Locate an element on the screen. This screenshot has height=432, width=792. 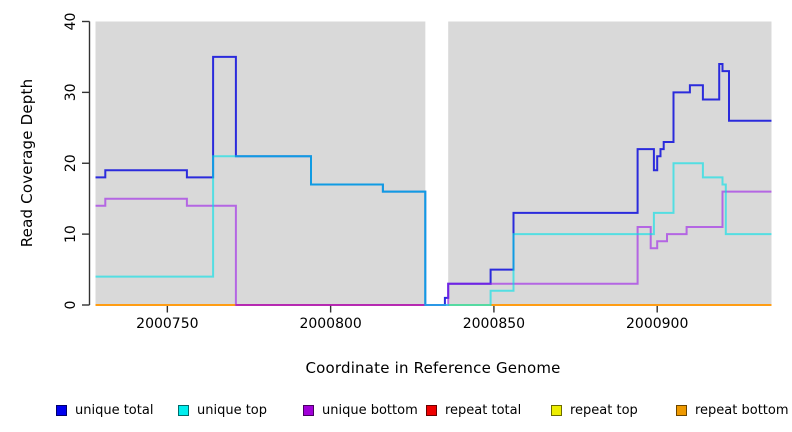
legend-item-repeat-total: repeat total is located at coordinates (473, 410).